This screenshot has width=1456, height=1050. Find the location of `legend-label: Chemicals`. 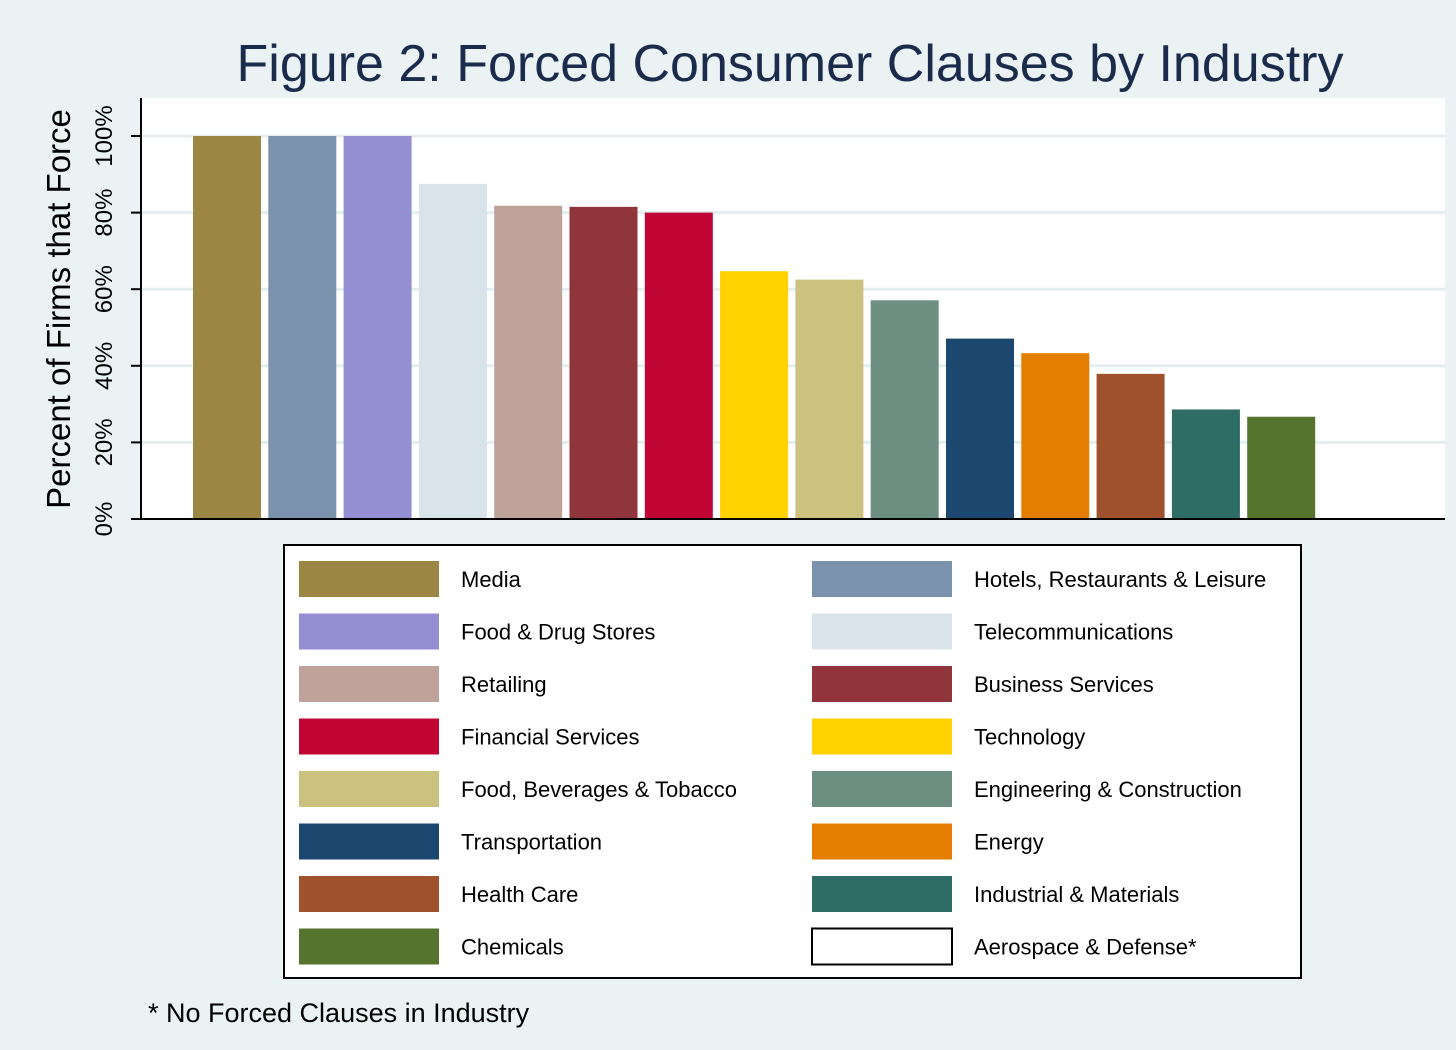

legend-label: Chemicals is located at coordinates (512, 947).